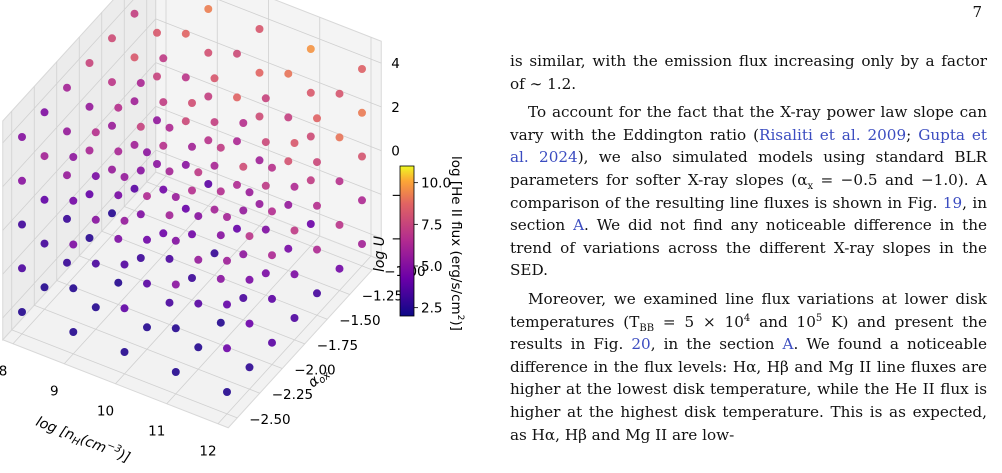 The image size is (1002, 473). Describe the element at coordinates (431, 267) in the screenshot. I see `colorbar-tick-label: 5.0` at that location.